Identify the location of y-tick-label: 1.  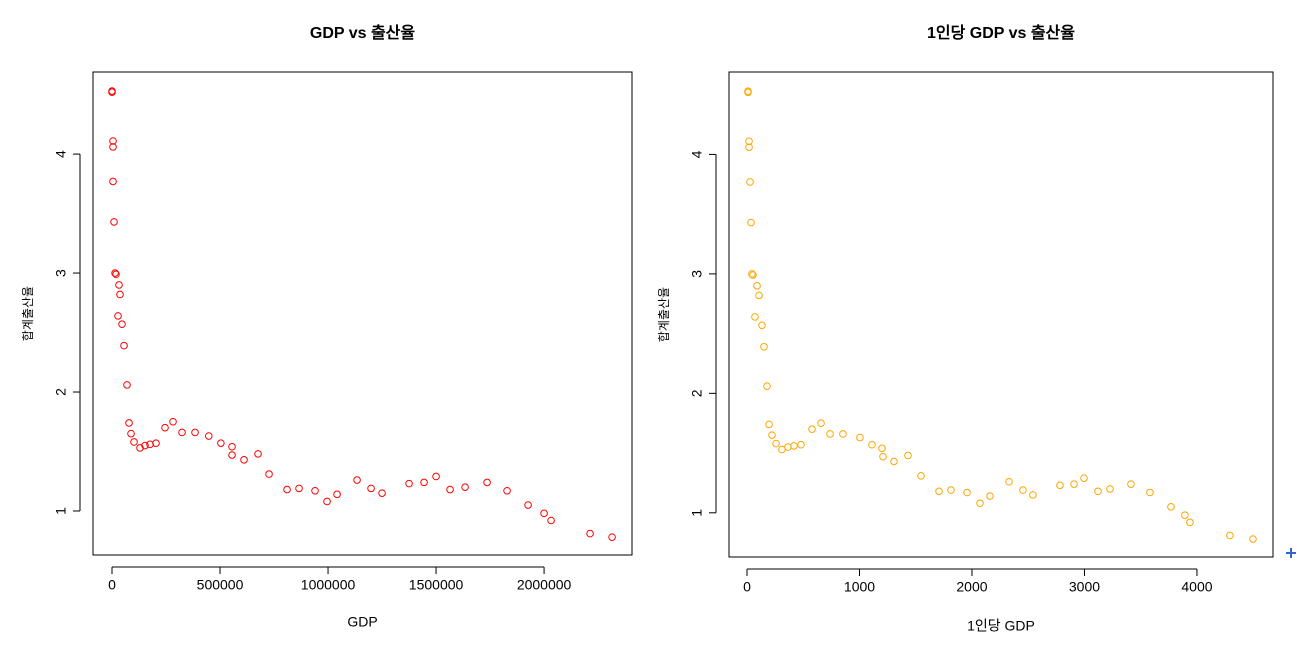
(61, 511).